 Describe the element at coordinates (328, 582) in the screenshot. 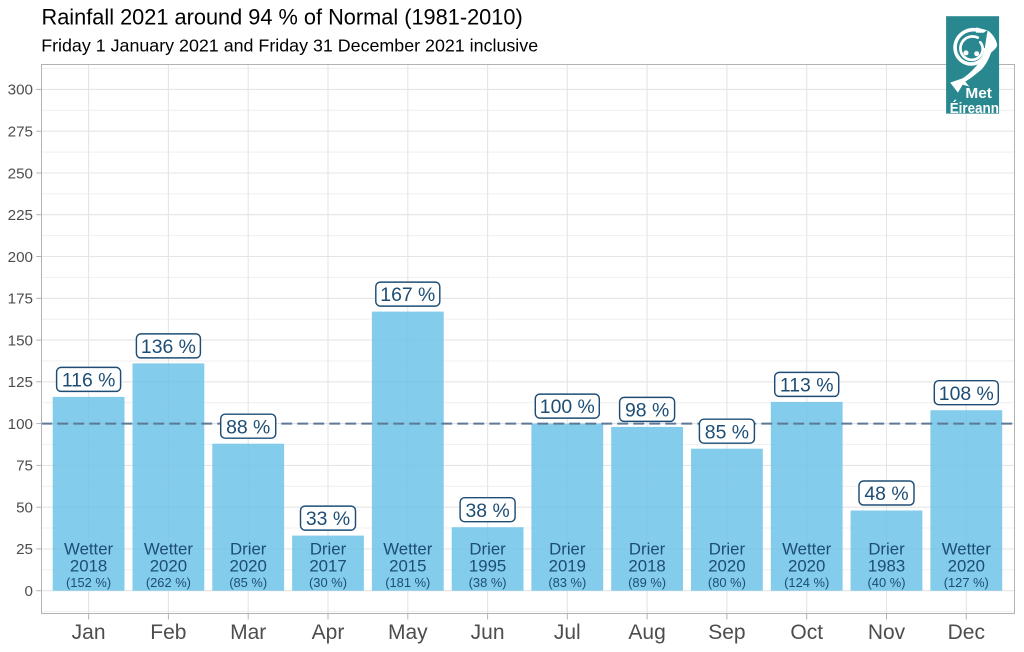

I see `svg-text: (30 %)` at that location.